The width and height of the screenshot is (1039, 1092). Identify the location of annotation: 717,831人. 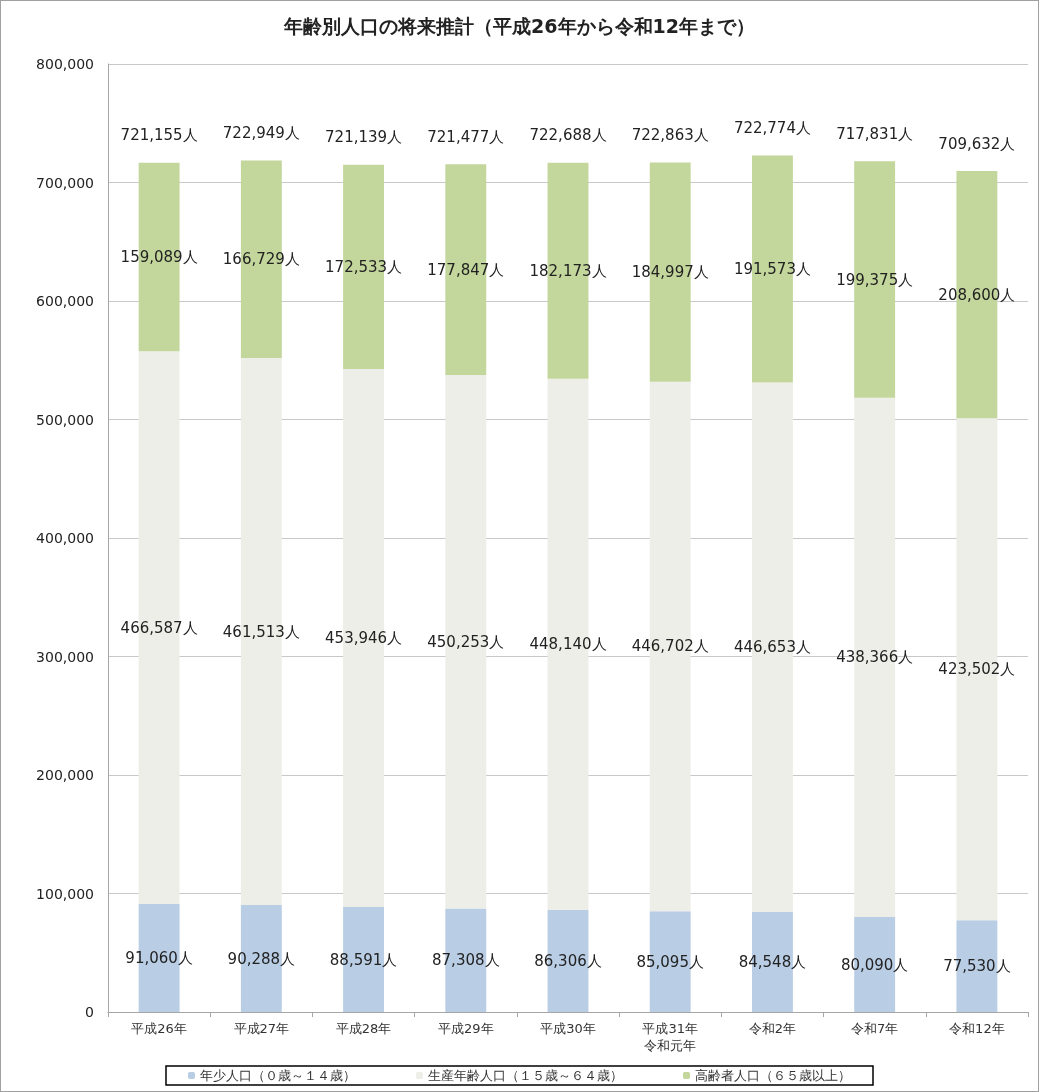
(875, 133).